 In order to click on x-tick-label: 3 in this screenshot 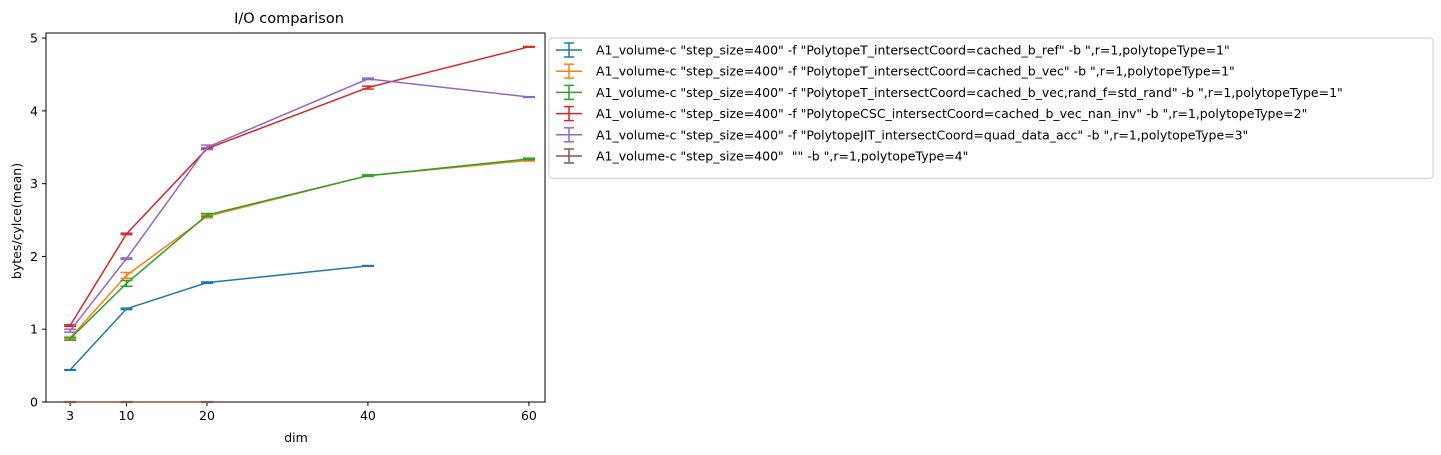, I will do `click(70, 415)`.